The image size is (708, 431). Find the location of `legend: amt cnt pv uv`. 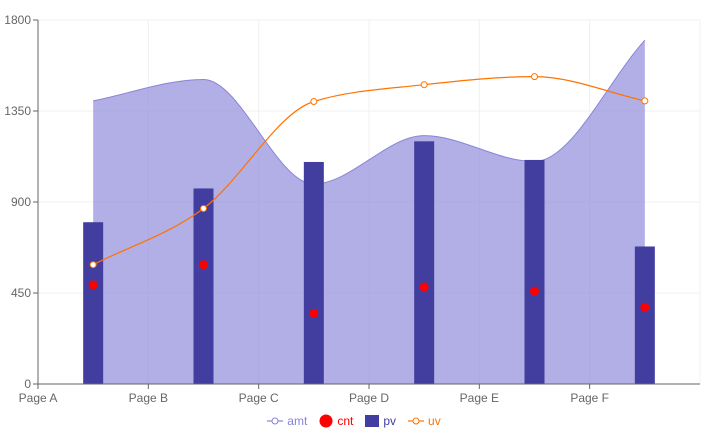

legend: amt cnt pv uv is located at coordinates (354, 421).